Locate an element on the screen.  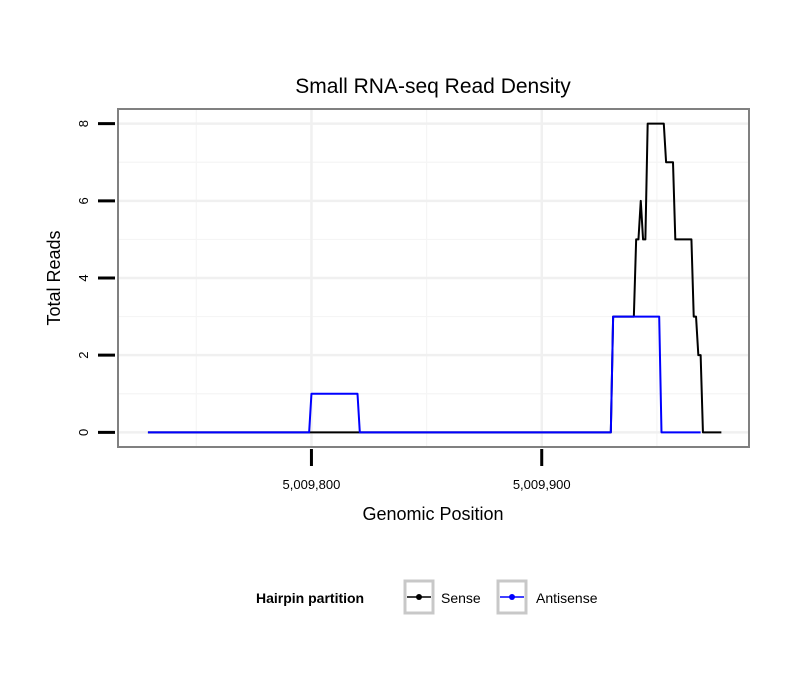
series-line-antisense is located at coordinates (424, 374).